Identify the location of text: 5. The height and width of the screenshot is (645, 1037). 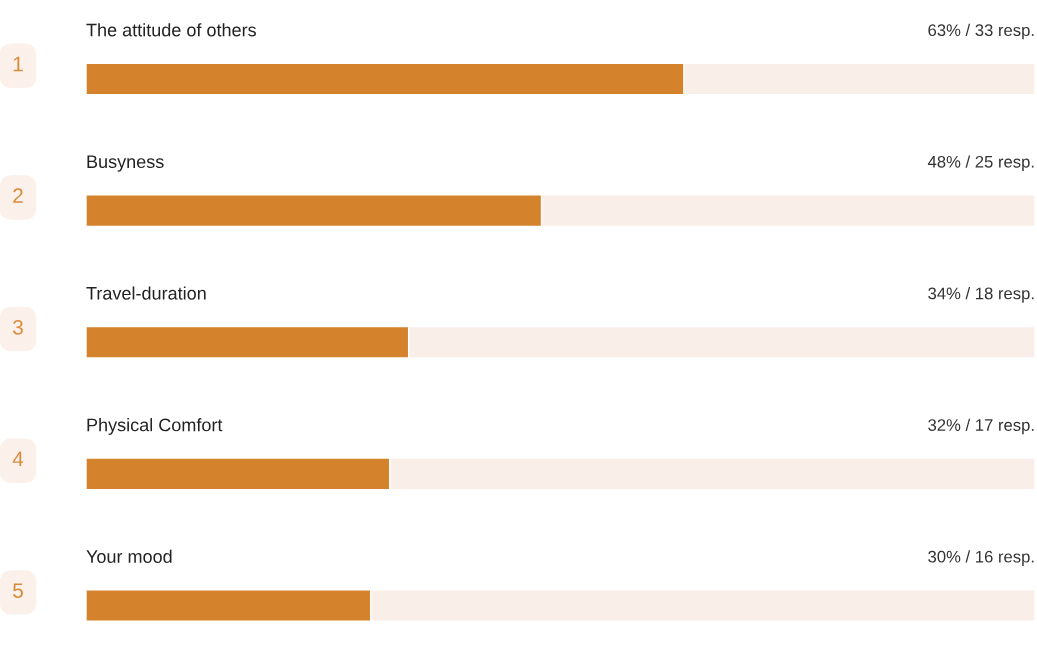
(18, 590).